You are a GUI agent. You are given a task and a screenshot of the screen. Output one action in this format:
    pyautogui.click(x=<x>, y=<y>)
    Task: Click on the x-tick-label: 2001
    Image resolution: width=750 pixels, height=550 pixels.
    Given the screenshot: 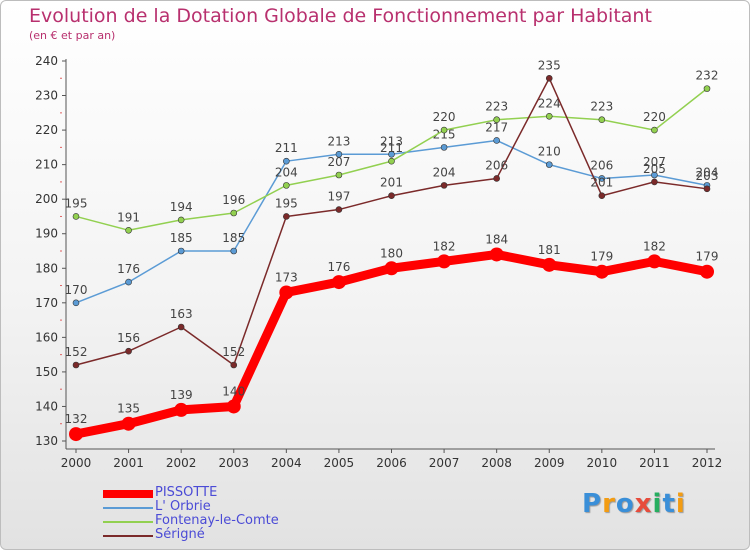 What is the action you would take?
    pyautogui.click(x=128, y=463)
    